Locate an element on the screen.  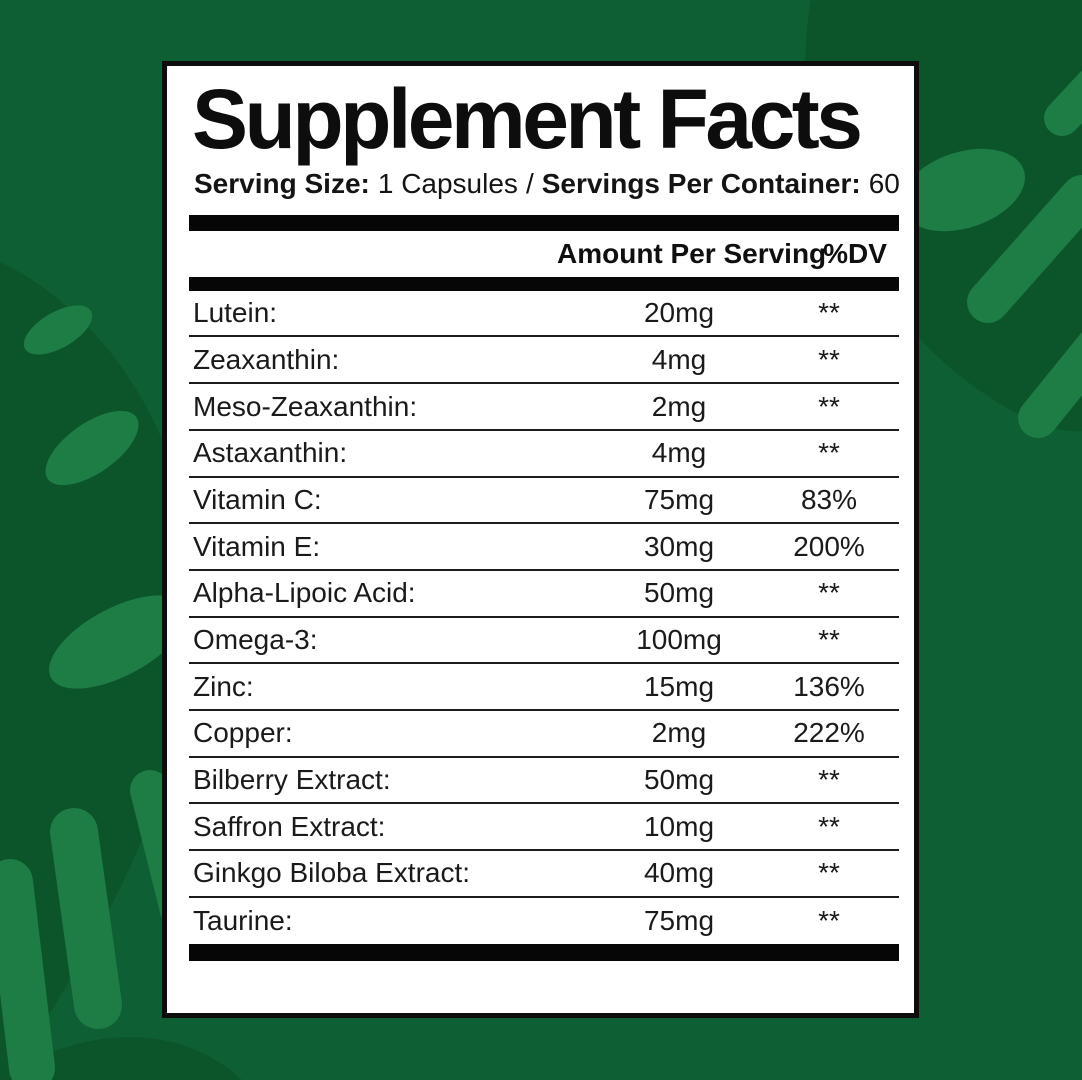
table-row: Ginkgo Biloba Extract: 40mg ** is located at coordinates (544, 874).